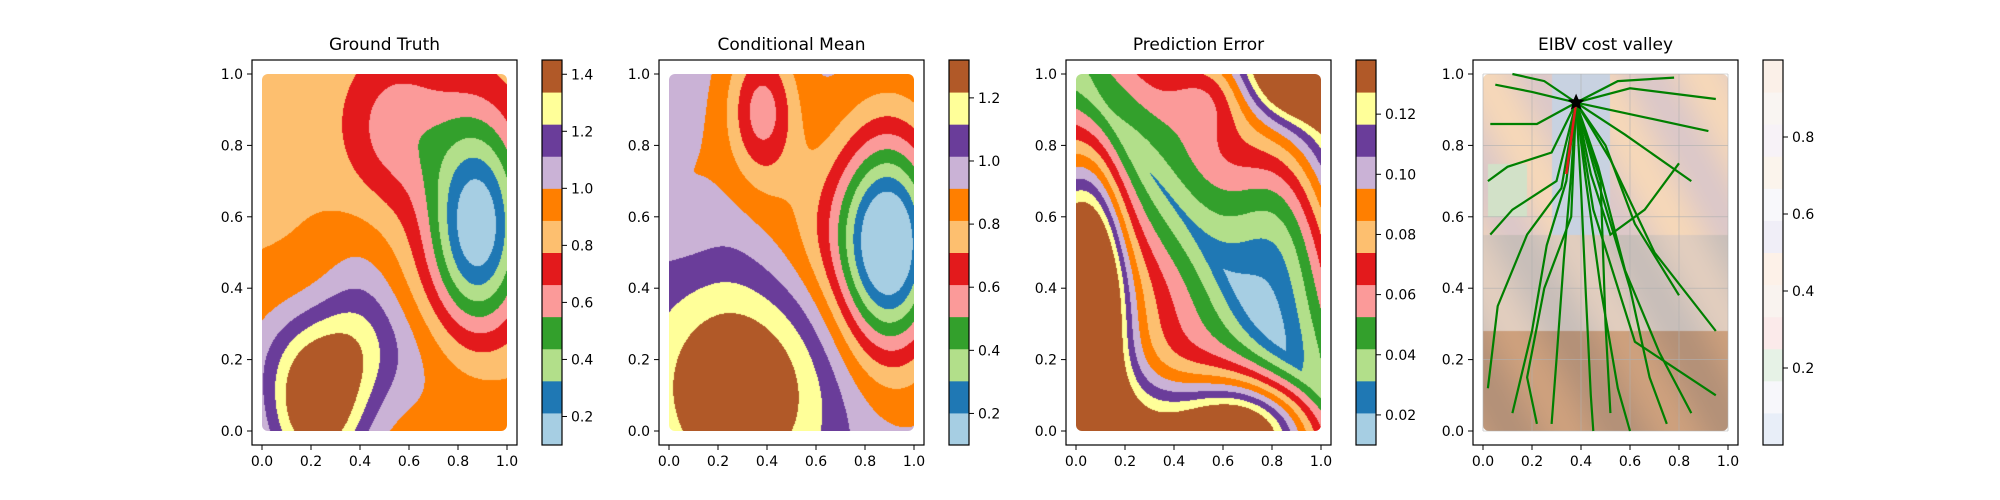 This screenshot has width=2000, height=500. I want to click on colorbar-tick-label: 0.2, so click(989, 414).